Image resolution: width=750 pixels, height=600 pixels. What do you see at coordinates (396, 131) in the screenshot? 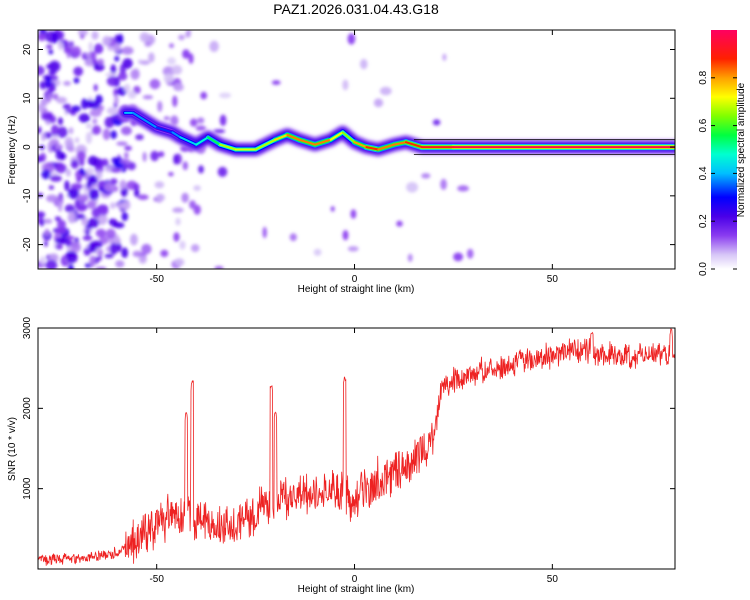
I see `spectrogram-ridge` at bounding box center [396, 131].